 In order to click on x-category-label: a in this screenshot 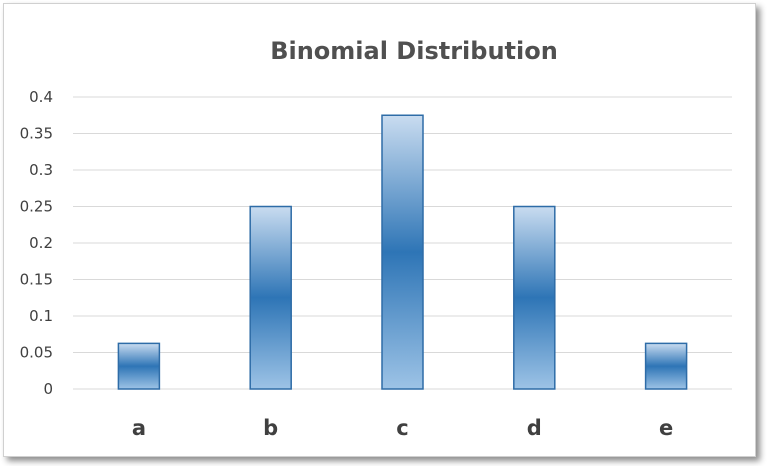, I will do `click(139, 428)`.